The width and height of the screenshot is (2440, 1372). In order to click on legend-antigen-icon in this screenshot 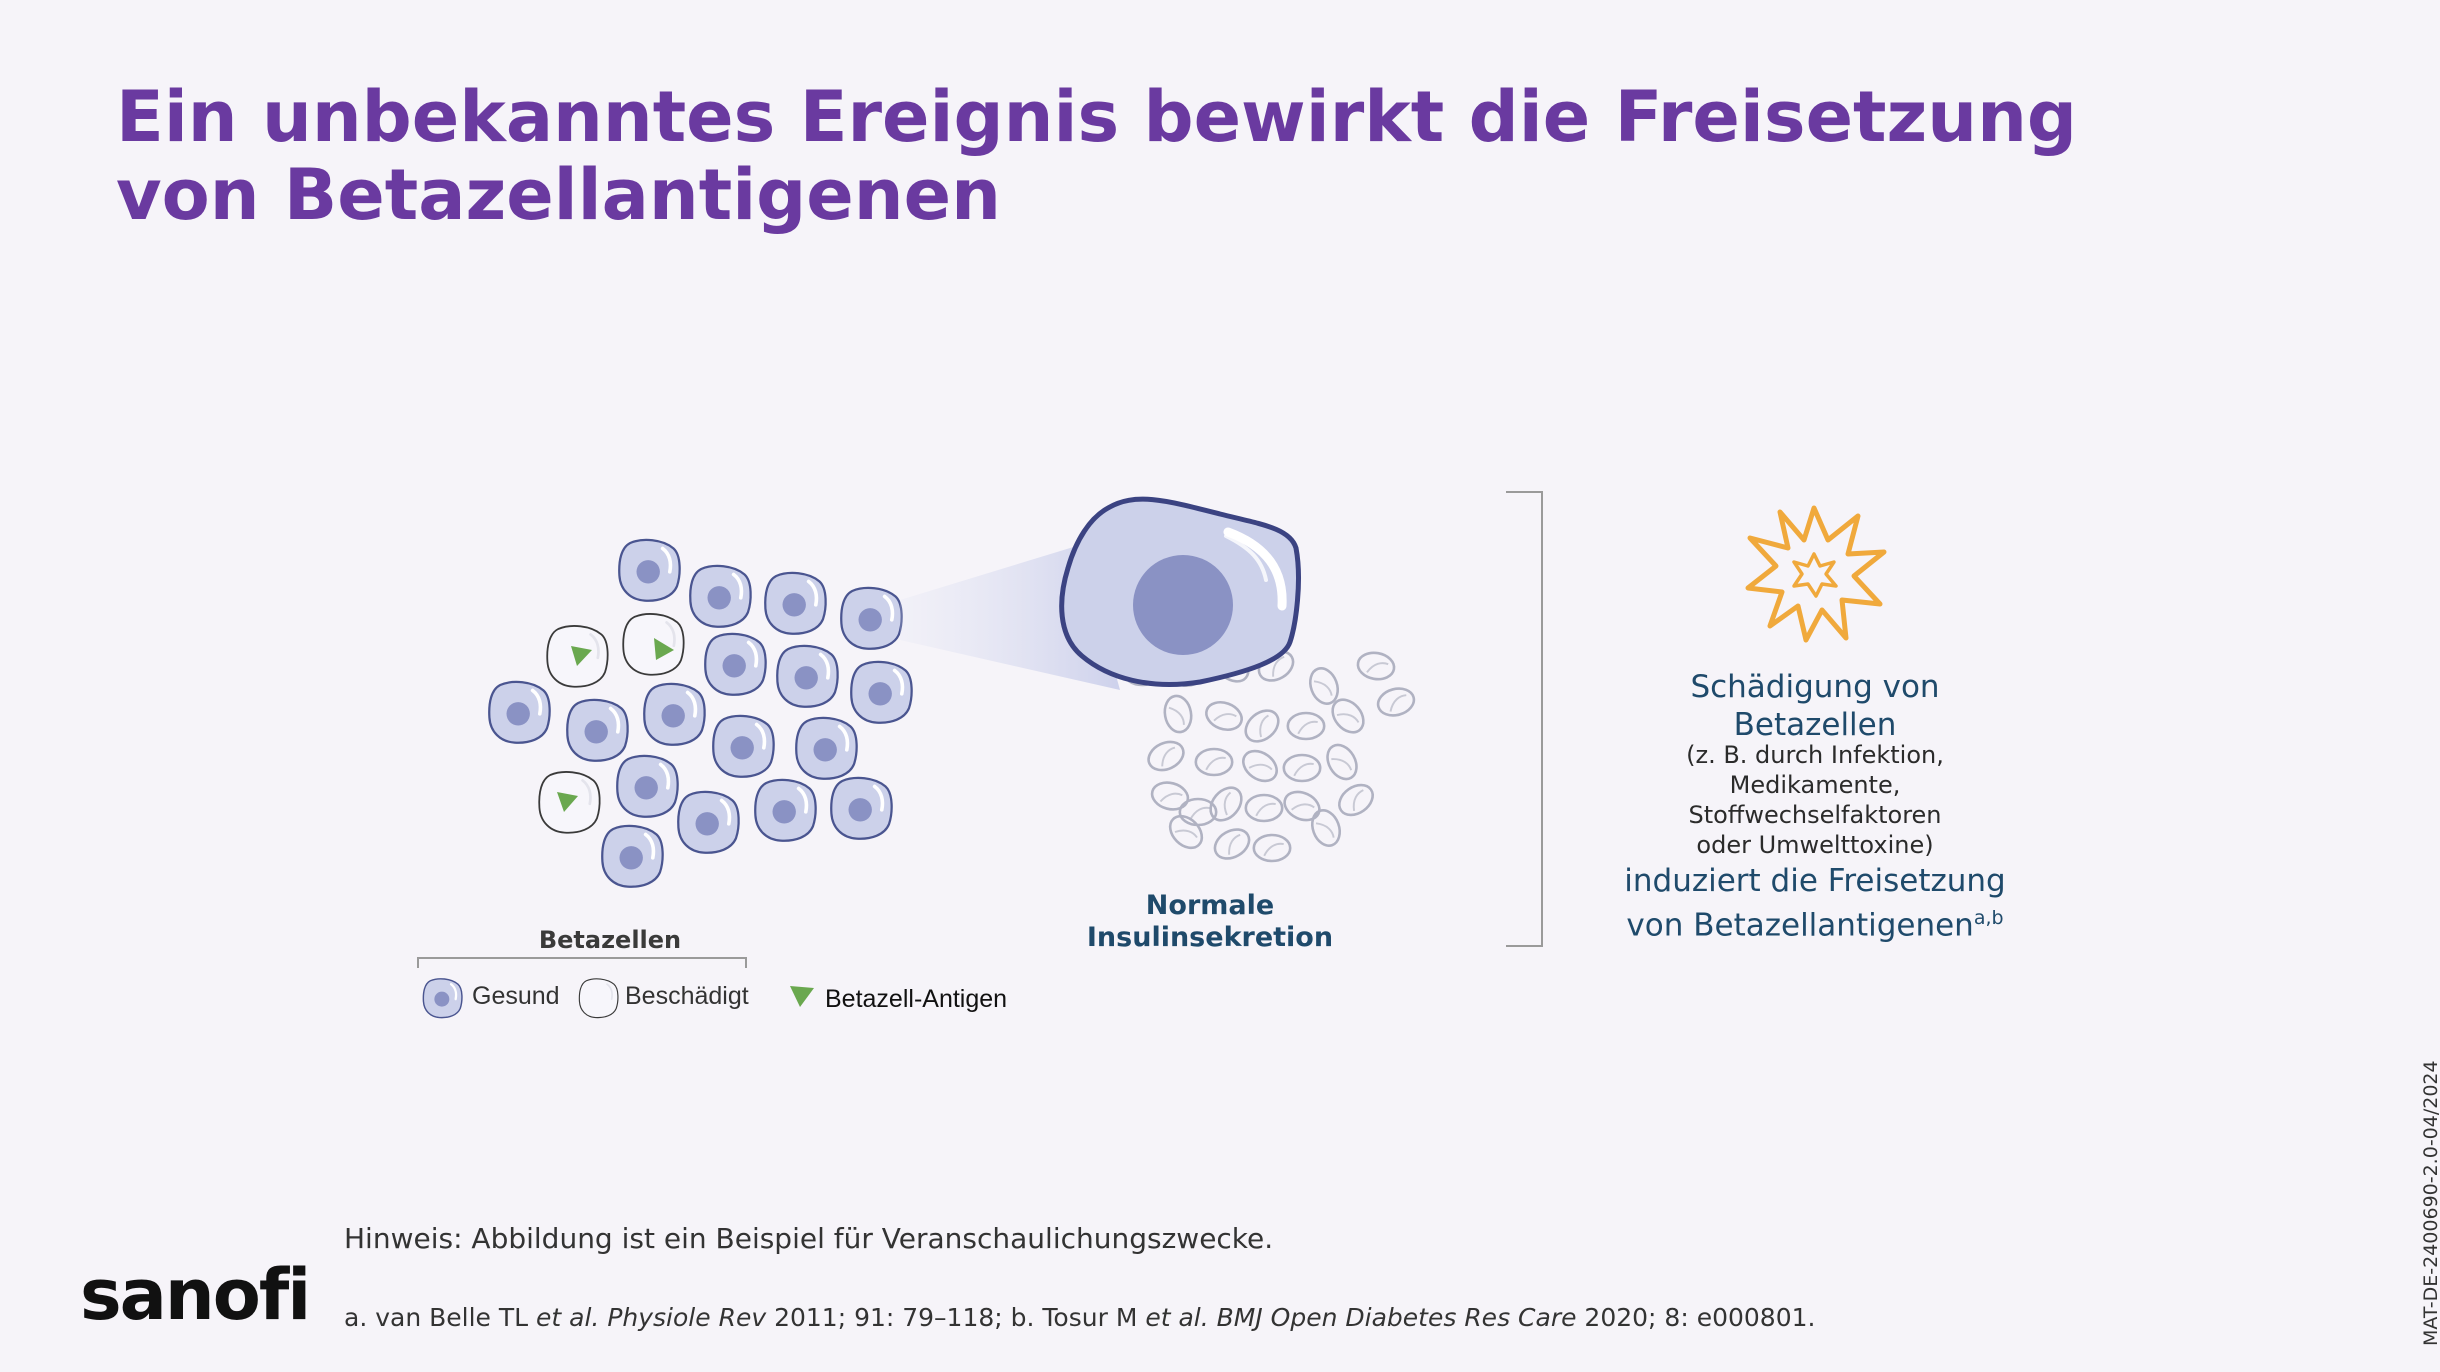, I will do `click(802, 996)`.